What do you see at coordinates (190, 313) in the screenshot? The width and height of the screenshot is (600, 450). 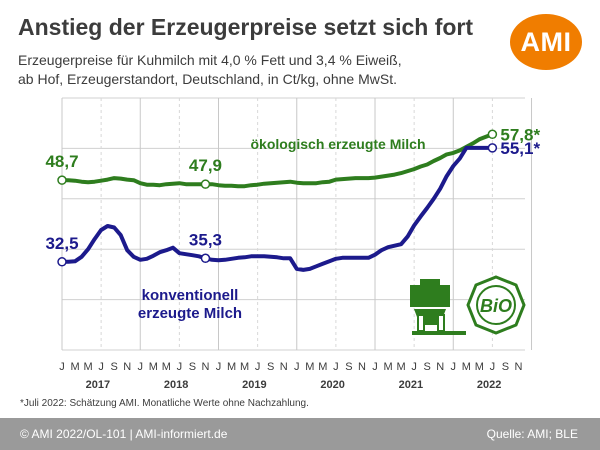 I see `series-label-konv-2: erzeugte Milch` at bounding box center [190, 313].